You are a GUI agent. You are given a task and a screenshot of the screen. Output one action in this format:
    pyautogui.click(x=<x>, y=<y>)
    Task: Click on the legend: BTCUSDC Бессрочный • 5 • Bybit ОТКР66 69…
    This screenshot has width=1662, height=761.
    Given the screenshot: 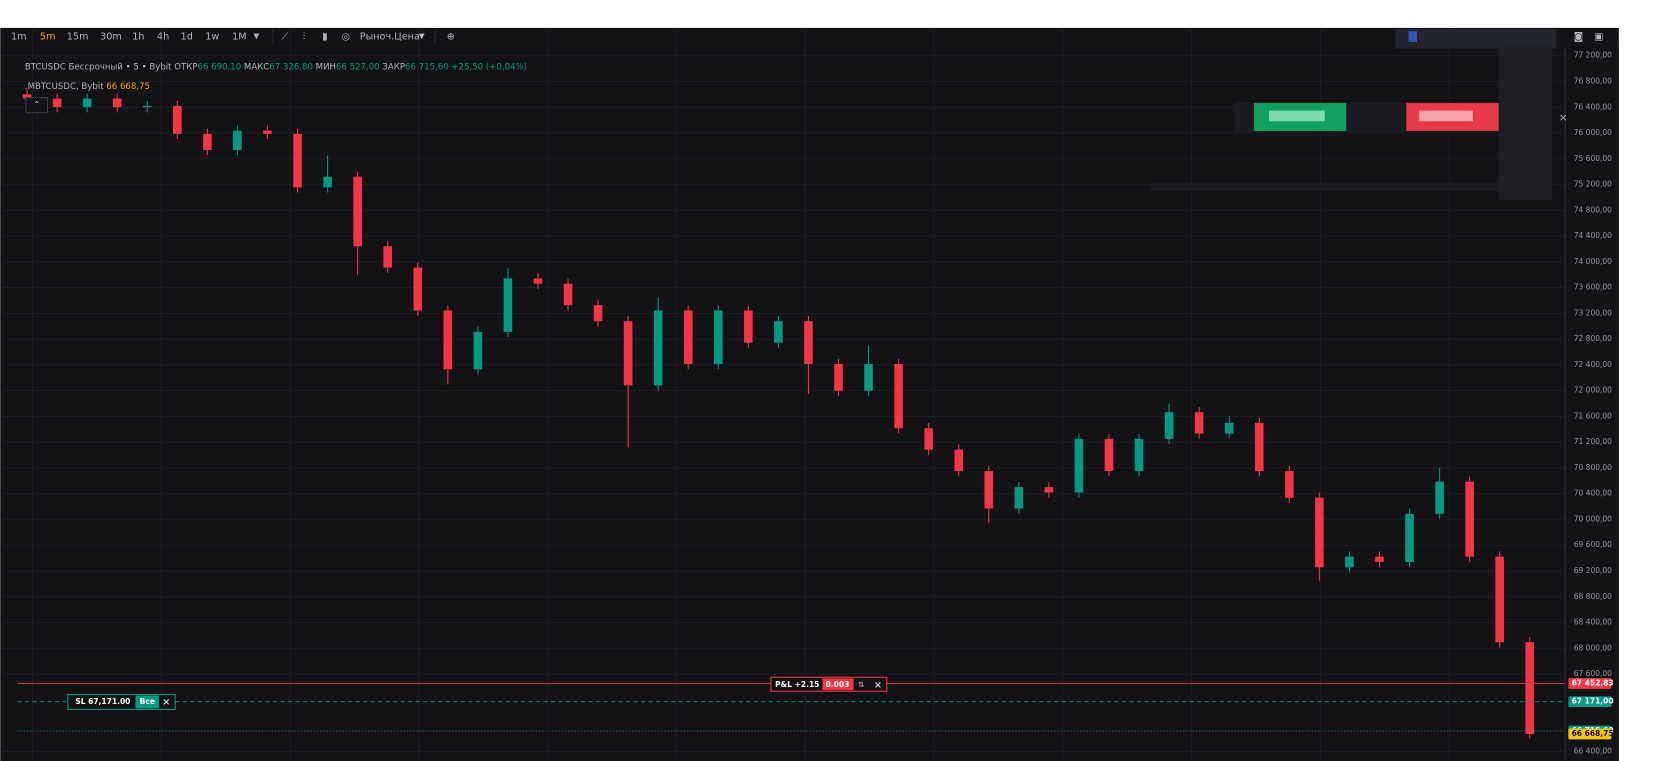 What is the action you would take?
    pyautogui.click(x=276, y=88)
    